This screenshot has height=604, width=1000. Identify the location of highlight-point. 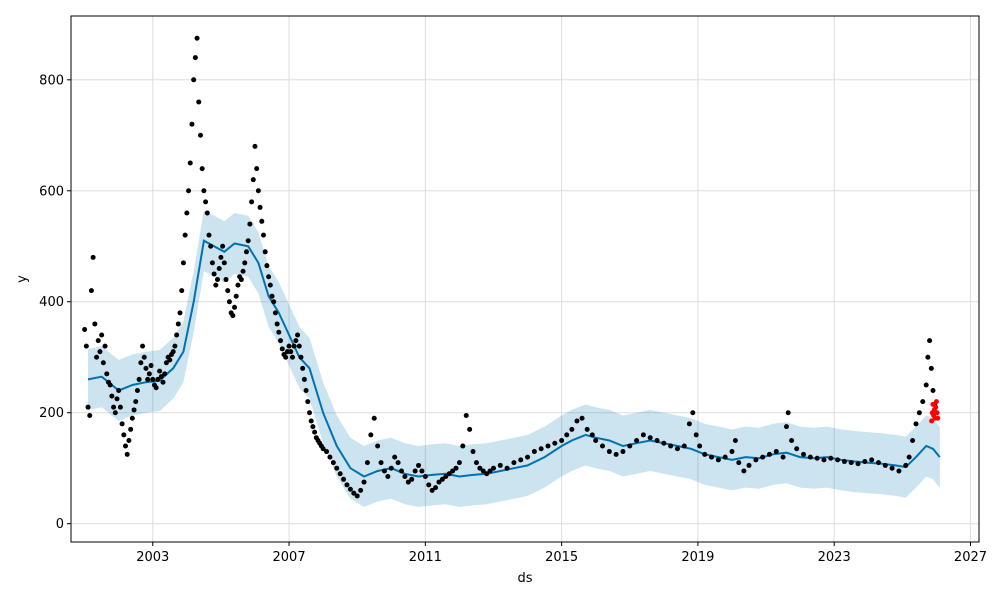
(936, 407).